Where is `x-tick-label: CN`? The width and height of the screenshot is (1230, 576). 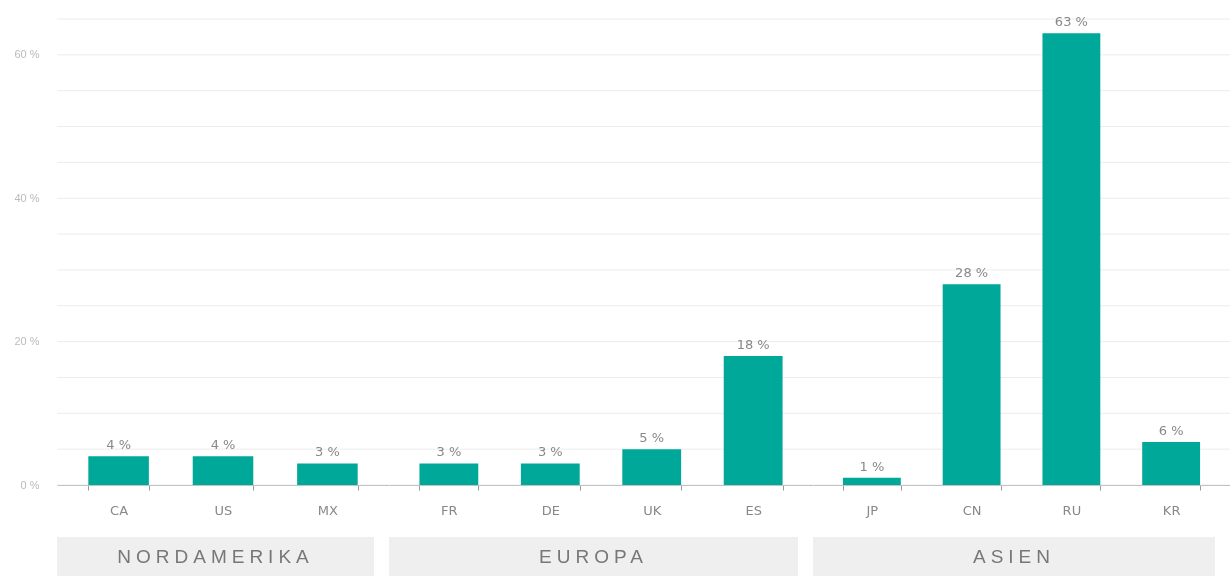 x-tick-label: CN is located at coordinates (972, 510).